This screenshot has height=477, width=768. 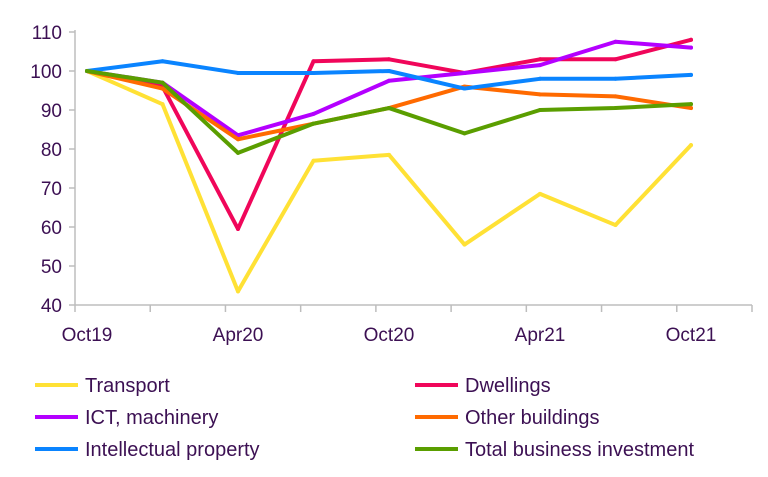 What do you see at coordinates (51, 267) in the screenshot?
I see `y-tick-label: 50` at bounding box center [51, 267].